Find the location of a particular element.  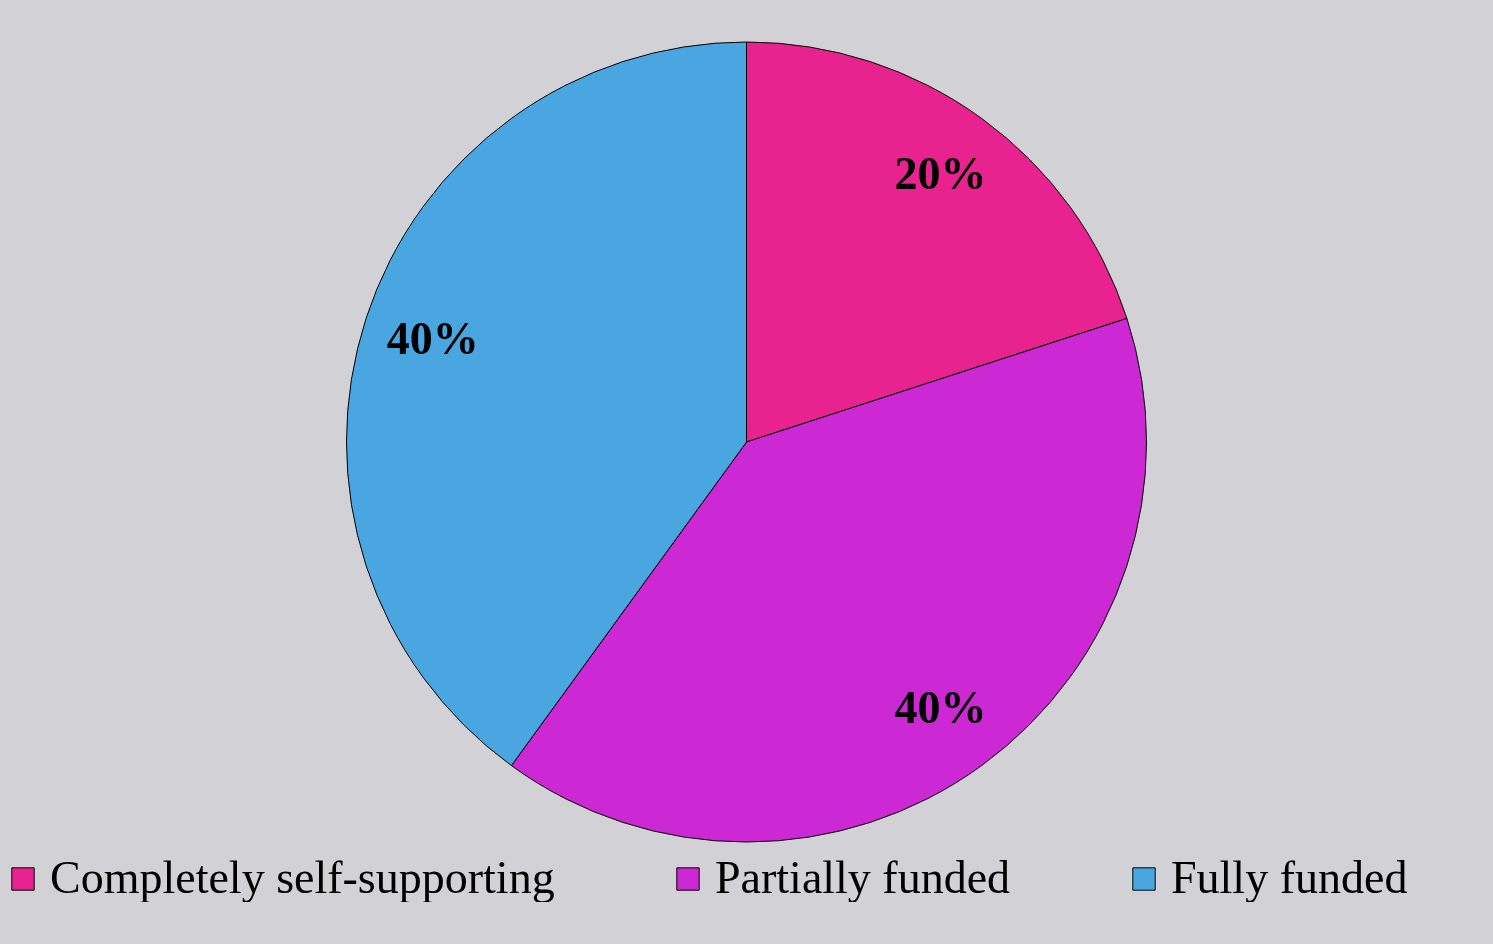

data-label: 20% is located at coordinates (940, 174).